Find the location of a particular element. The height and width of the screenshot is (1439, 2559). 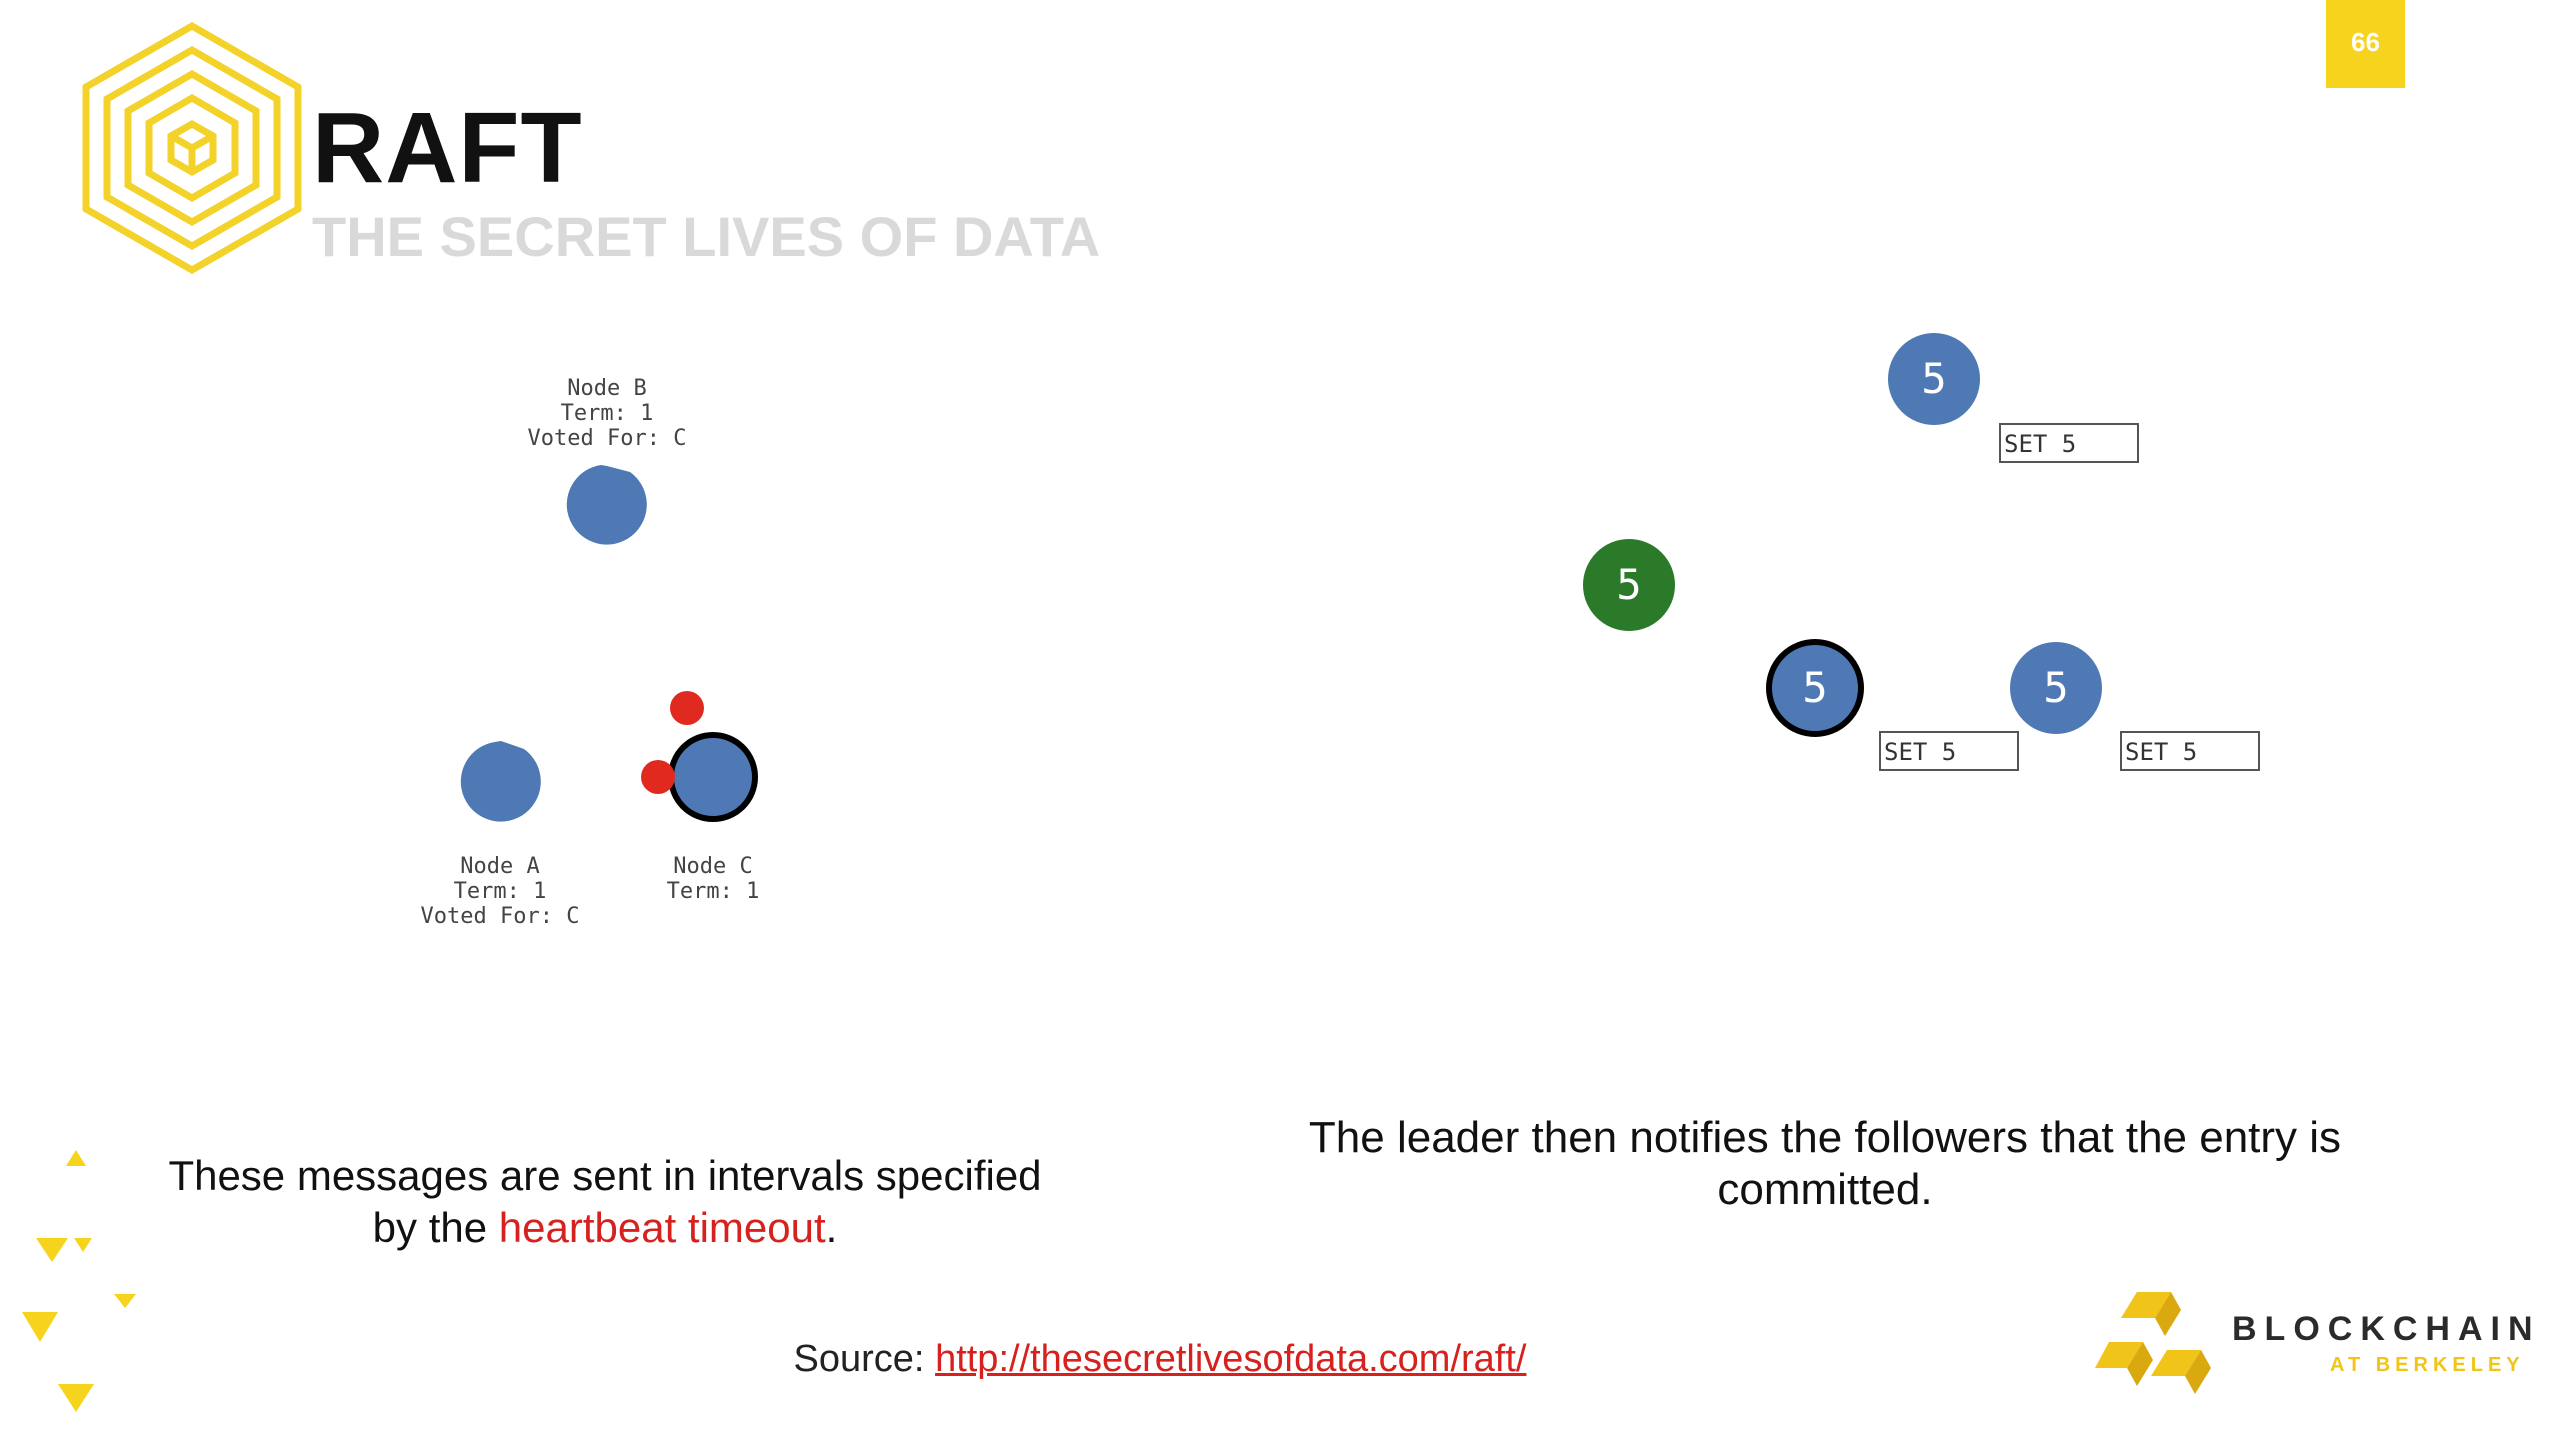

slide-subtitle: THE SECRET LIVES OF DATA is located at coordinates (706, 236).